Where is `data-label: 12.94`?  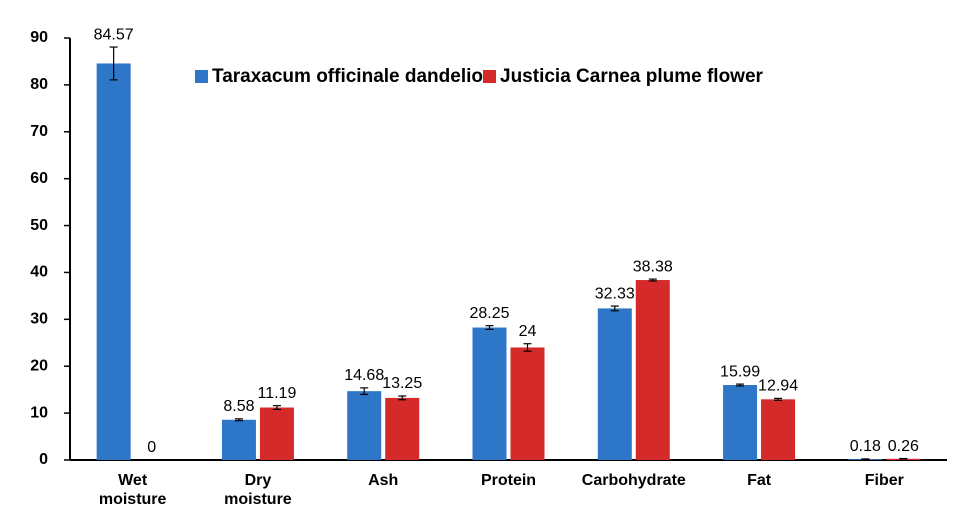
data-label: 12.94 is located at coordinates (778, 386).